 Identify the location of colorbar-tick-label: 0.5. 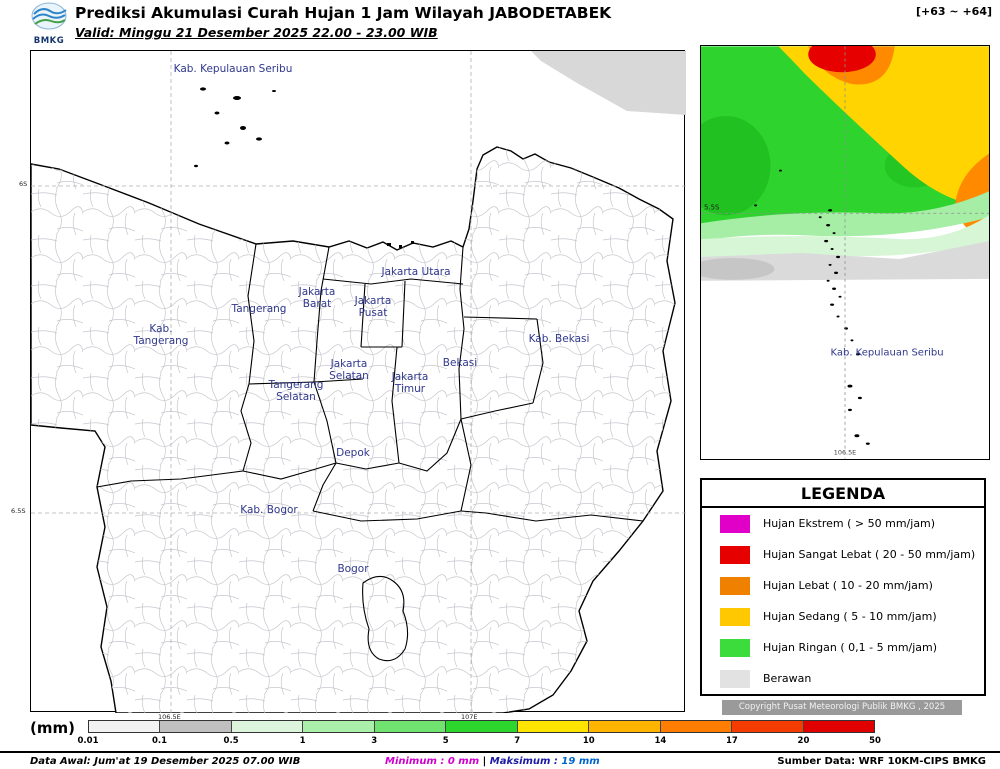
(231, 741).